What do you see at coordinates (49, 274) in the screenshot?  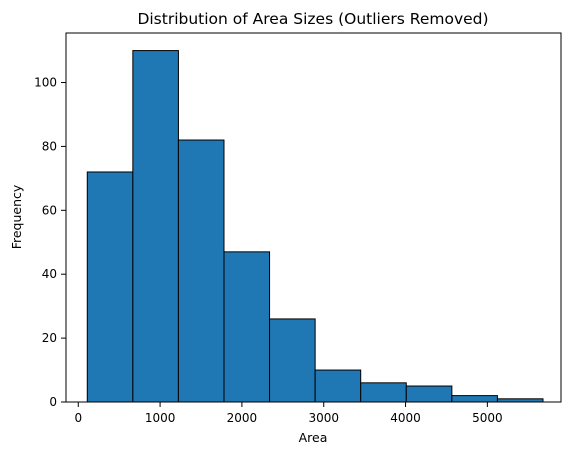 I see `y-tick-label: 40` at bounding box center [49, 274].